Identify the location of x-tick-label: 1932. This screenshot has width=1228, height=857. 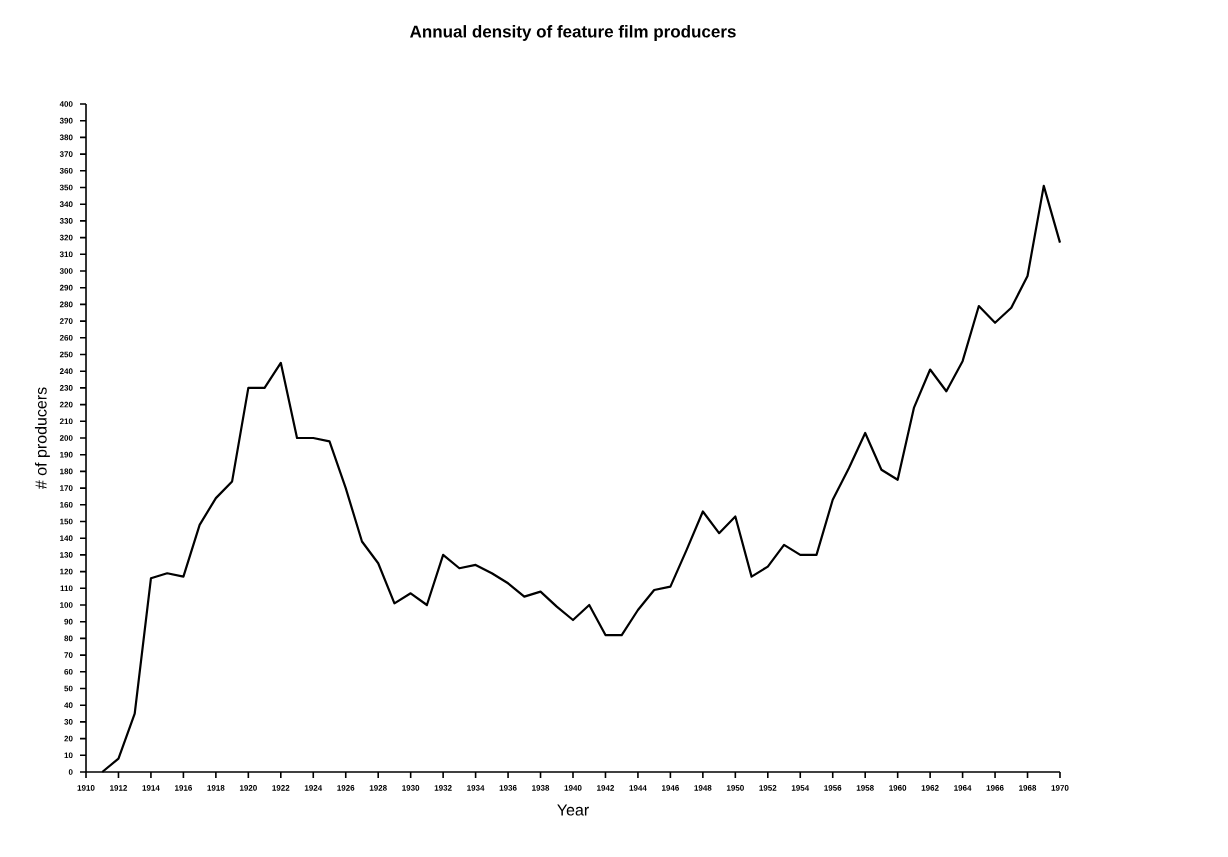
(443, 788).